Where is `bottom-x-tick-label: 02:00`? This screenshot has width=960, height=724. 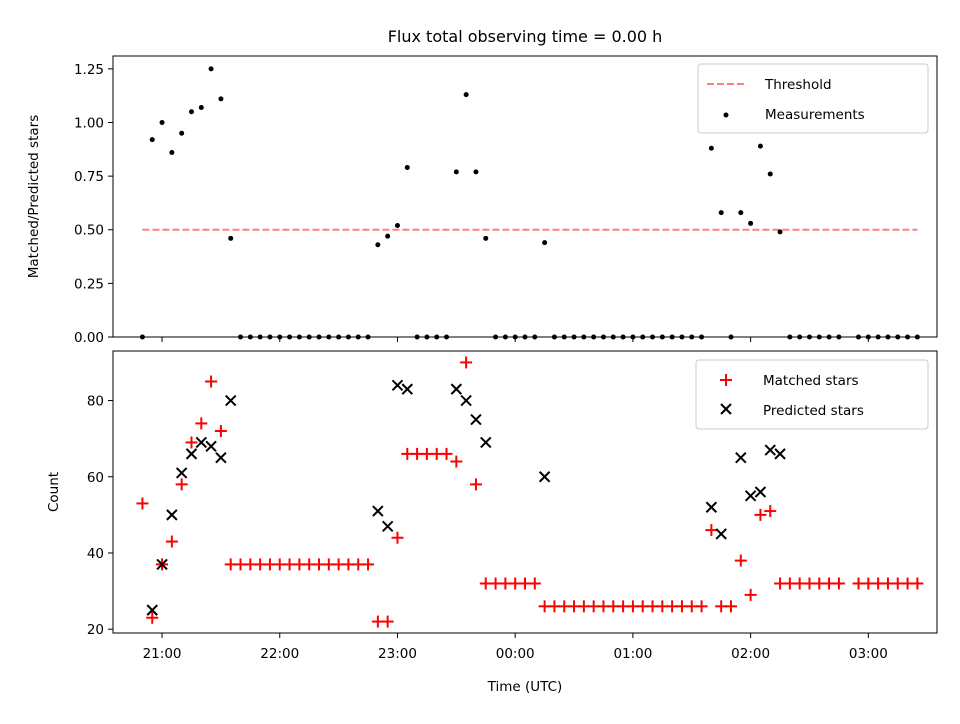
bottom-x-tick-label: 02:00 is located at coordinates (750, 654).